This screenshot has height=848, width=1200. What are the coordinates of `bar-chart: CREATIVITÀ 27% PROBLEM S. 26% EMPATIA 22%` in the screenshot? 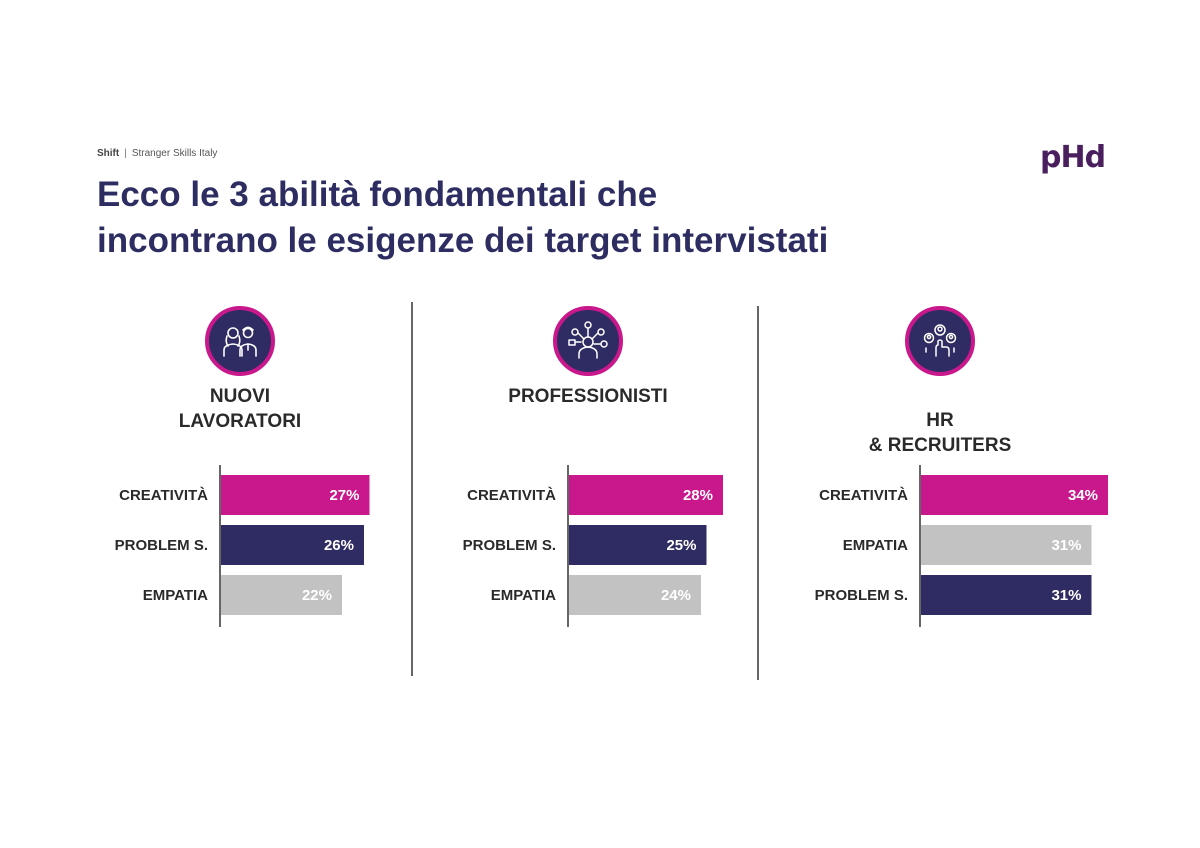 It's located at (242, 546).